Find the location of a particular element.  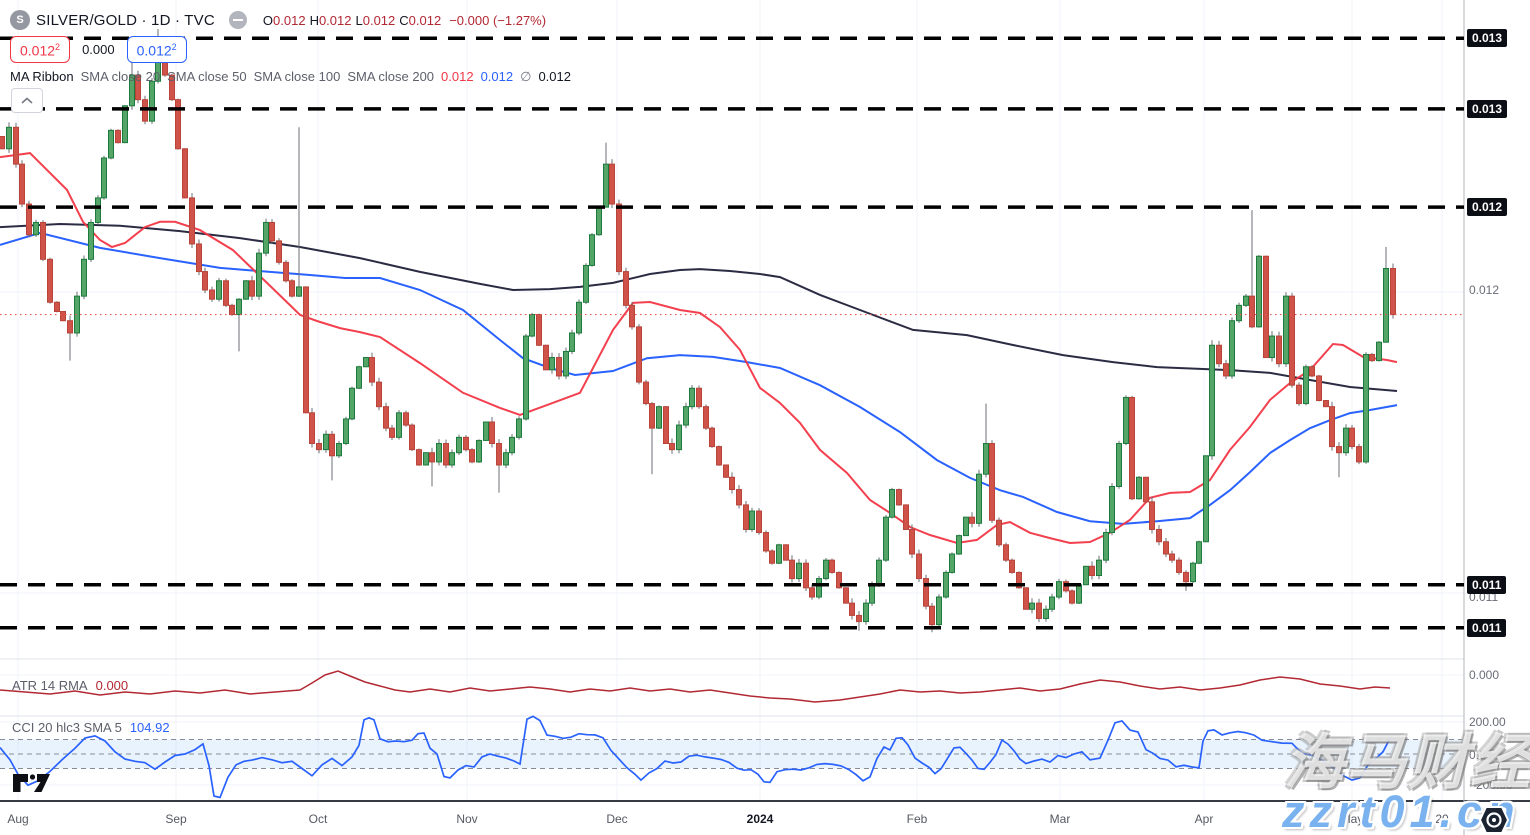

watermark-text-cn: 海马财经 is located at coordinates (1407, 762).